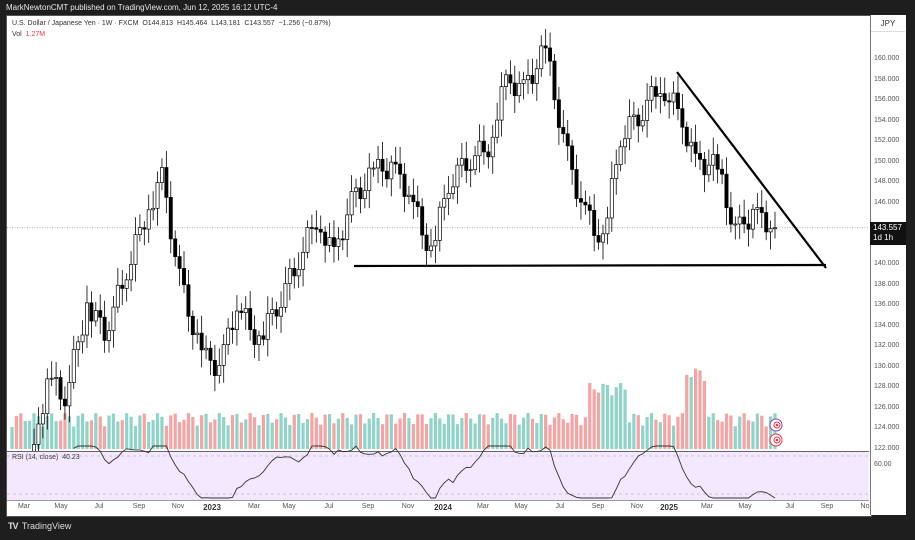 Image resolution: width=915 pixels, height=540 pixels. I want to click on price-tick: 152.000, so click(887, 141).